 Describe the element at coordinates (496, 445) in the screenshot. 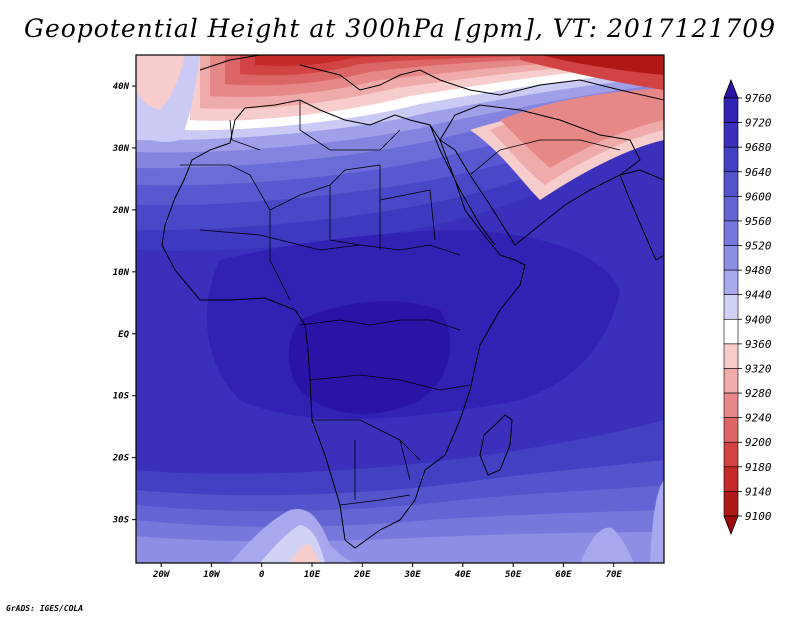

I see `madagascar-coastline` at that location.